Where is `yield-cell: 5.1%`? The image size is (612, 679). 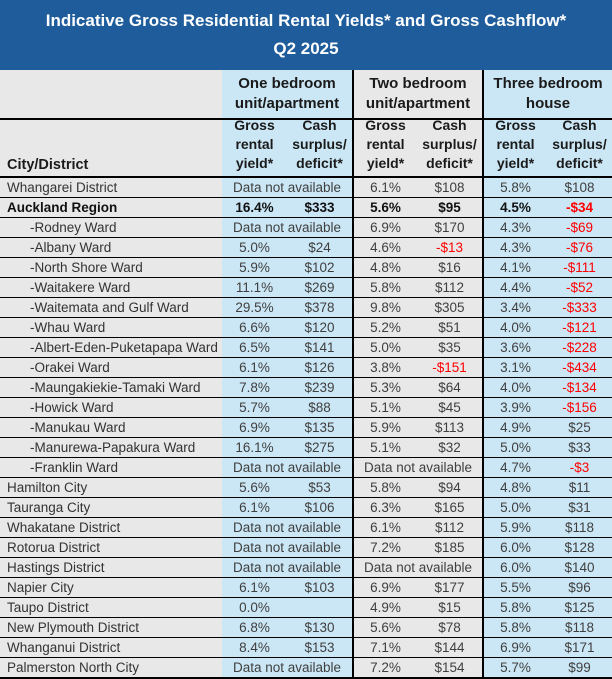 yield-cell: 5.1% is located at coordinates (384, 447).